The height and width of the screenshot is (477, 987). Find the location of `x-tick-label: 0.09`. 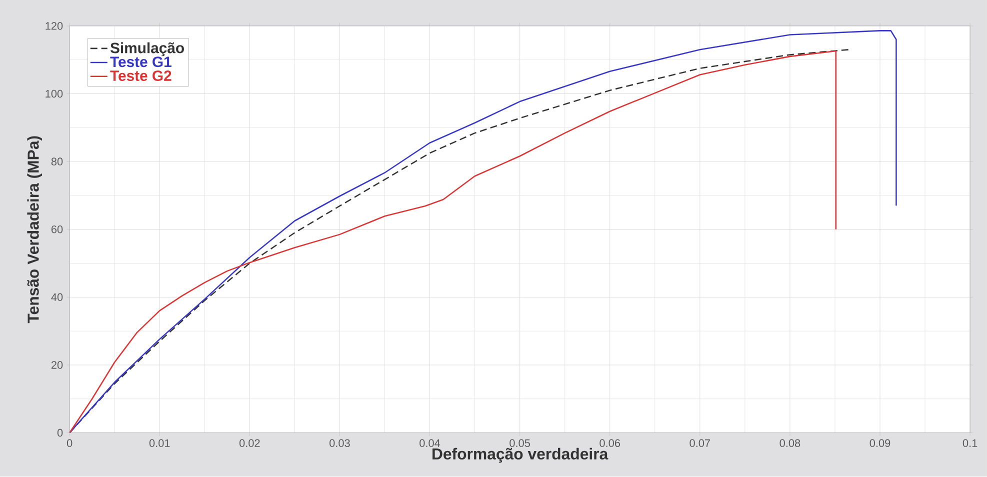

x-tick-label: 0.09 is located at coordinates (880, 443).